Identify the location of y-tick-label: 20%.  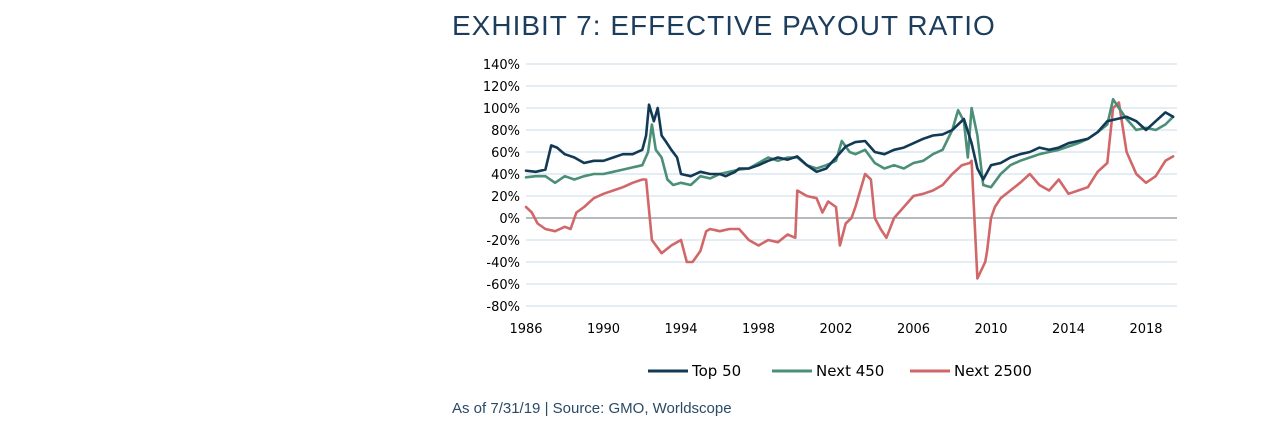
(505, 197).